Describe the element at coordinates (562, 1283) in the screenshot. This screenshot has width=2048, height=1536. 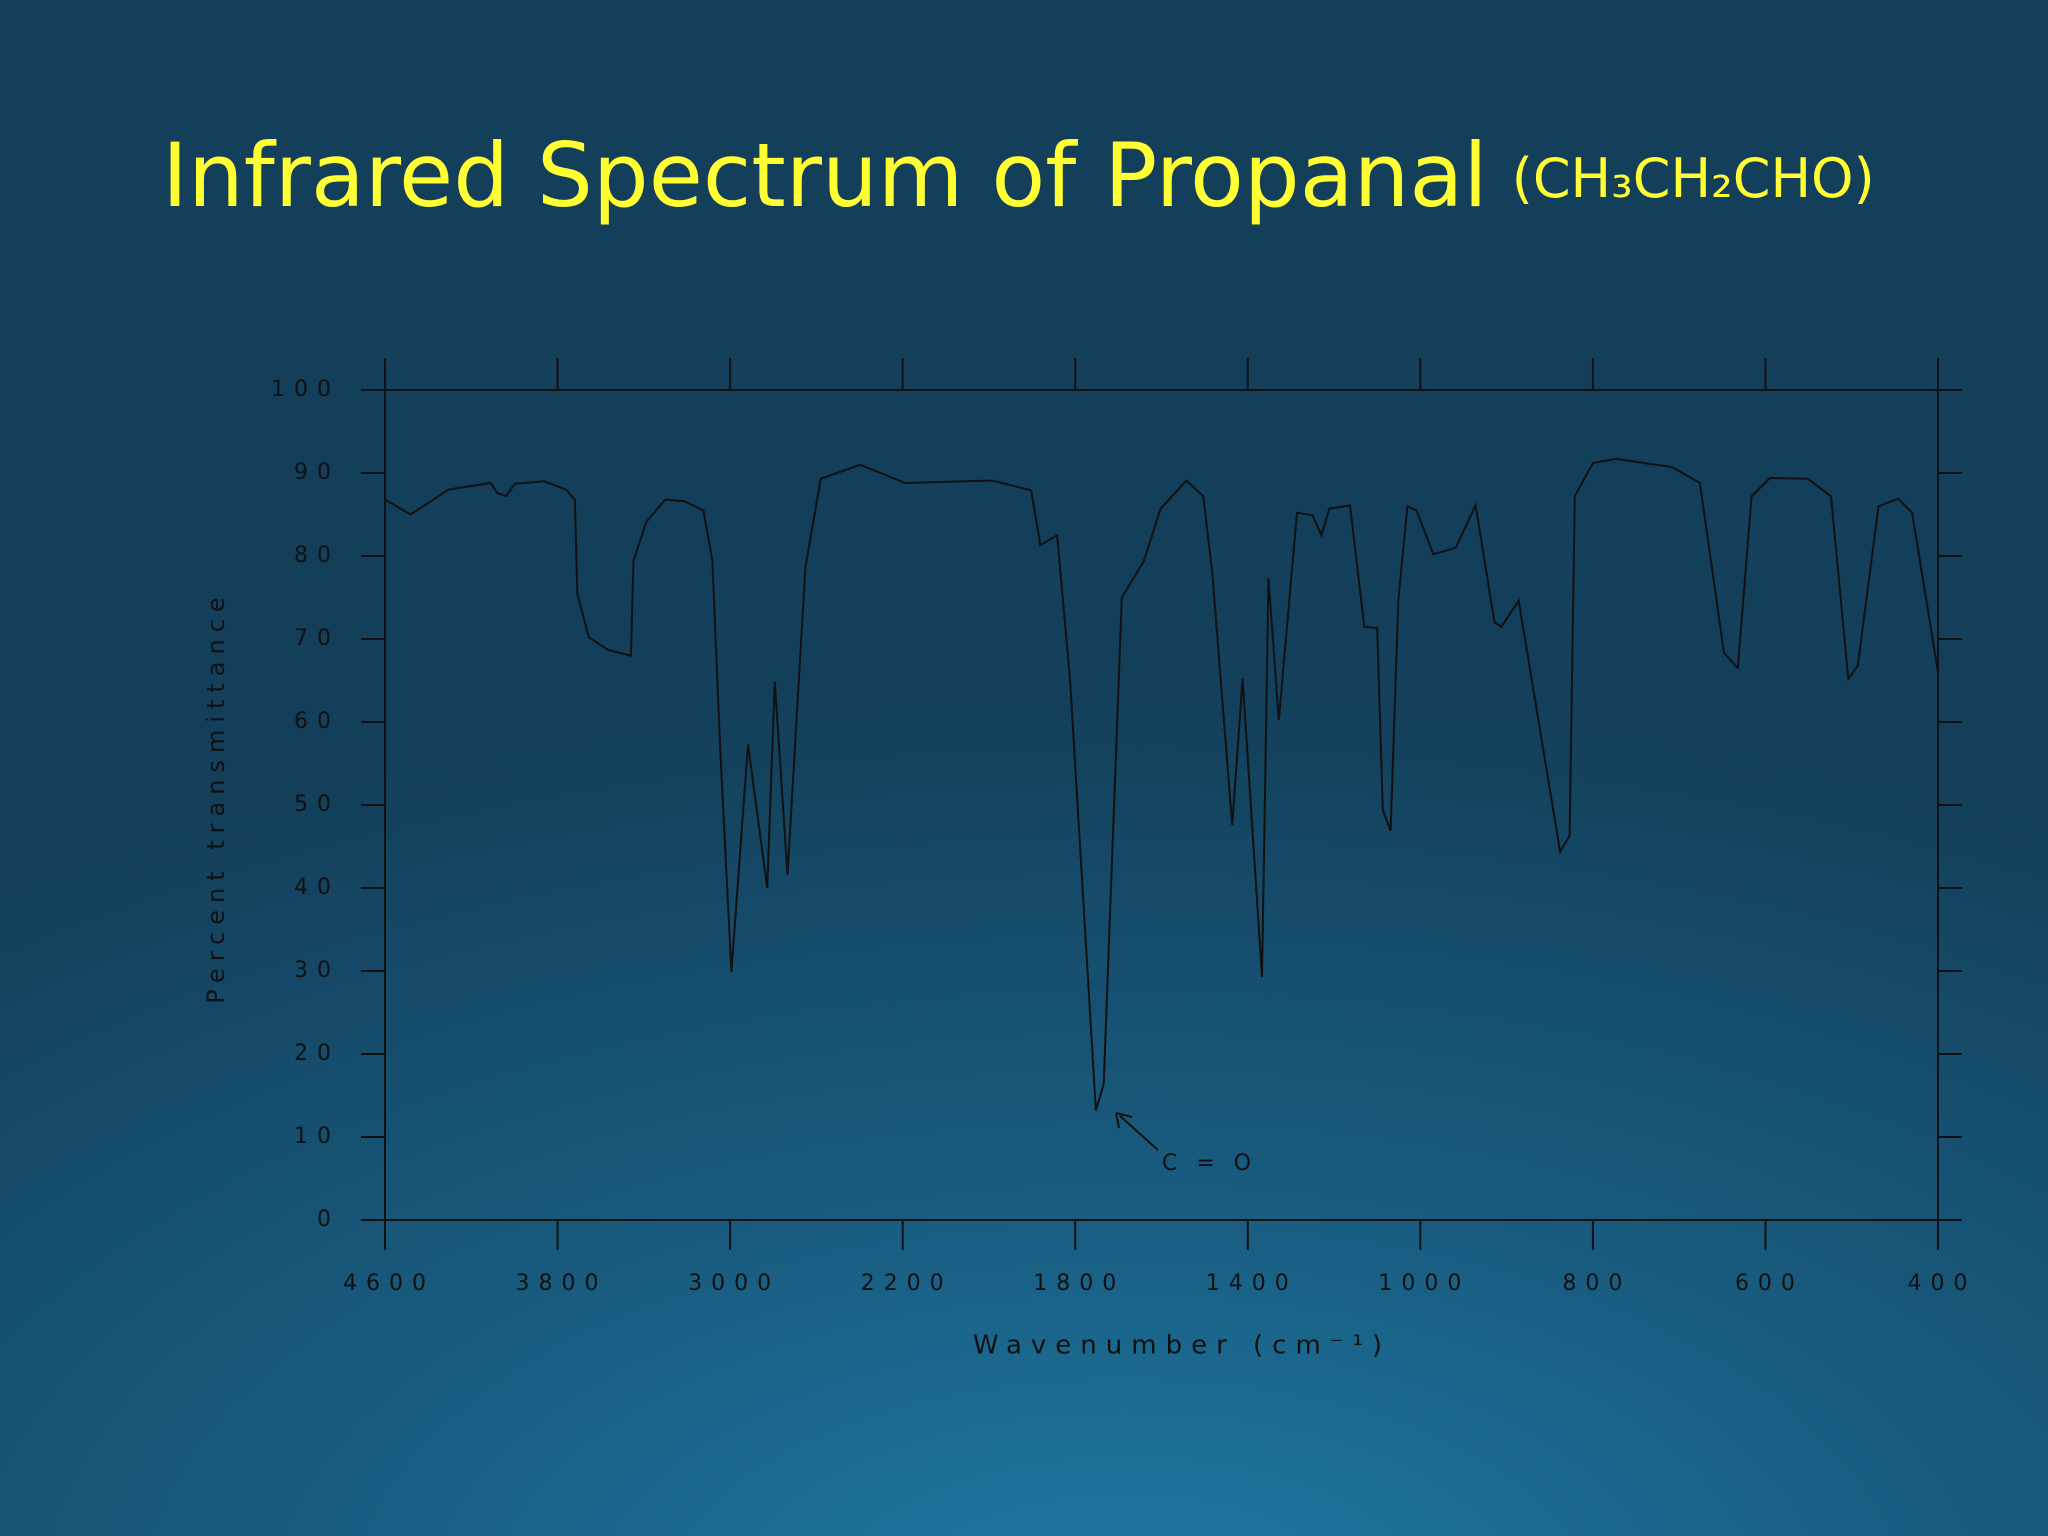
I see `x-tick-label: 3800` at that location.